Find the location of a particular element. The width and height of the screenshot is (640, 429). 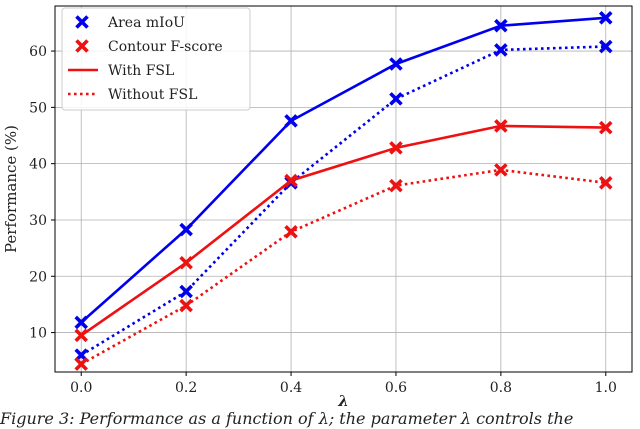

legend-label: Contour F-score is located at coordinates (165, 47).